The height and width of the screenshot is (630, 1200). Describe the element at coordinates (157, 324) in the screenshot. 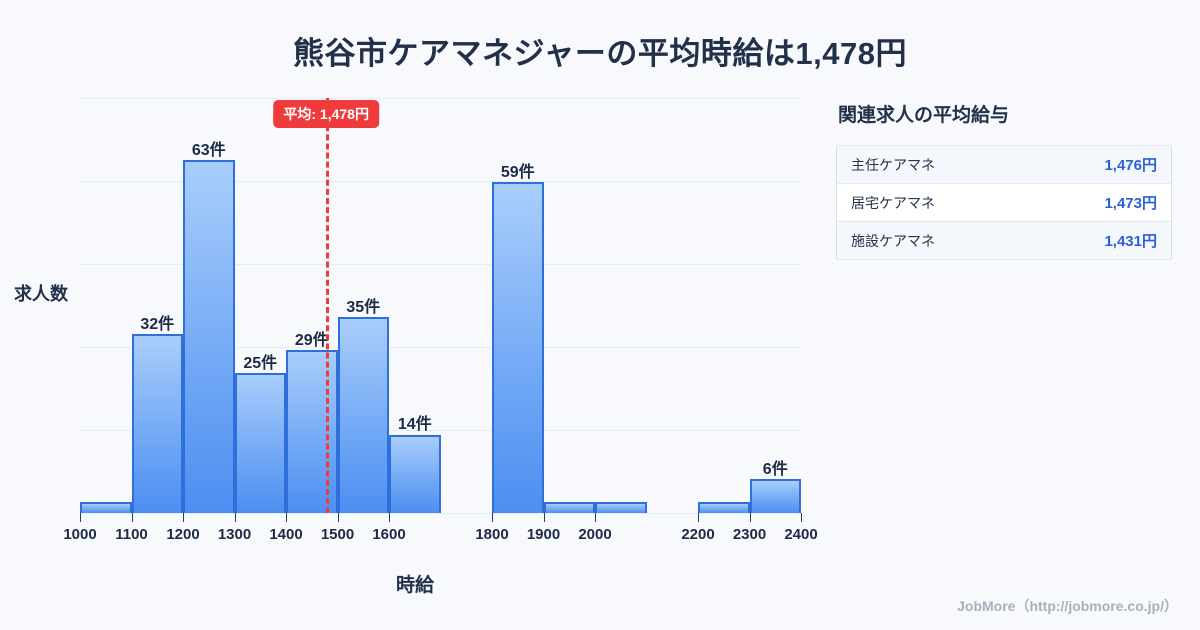

I see `bar-value-label: 32件` at that location.